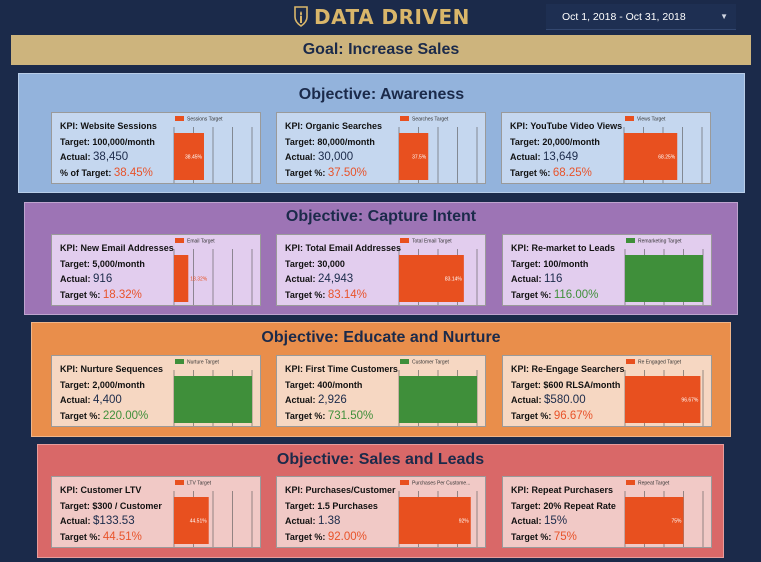 This screenshot has height=562, width=761. I want to click on bar-chart-svg: Nurture Target, so click(213, 392).